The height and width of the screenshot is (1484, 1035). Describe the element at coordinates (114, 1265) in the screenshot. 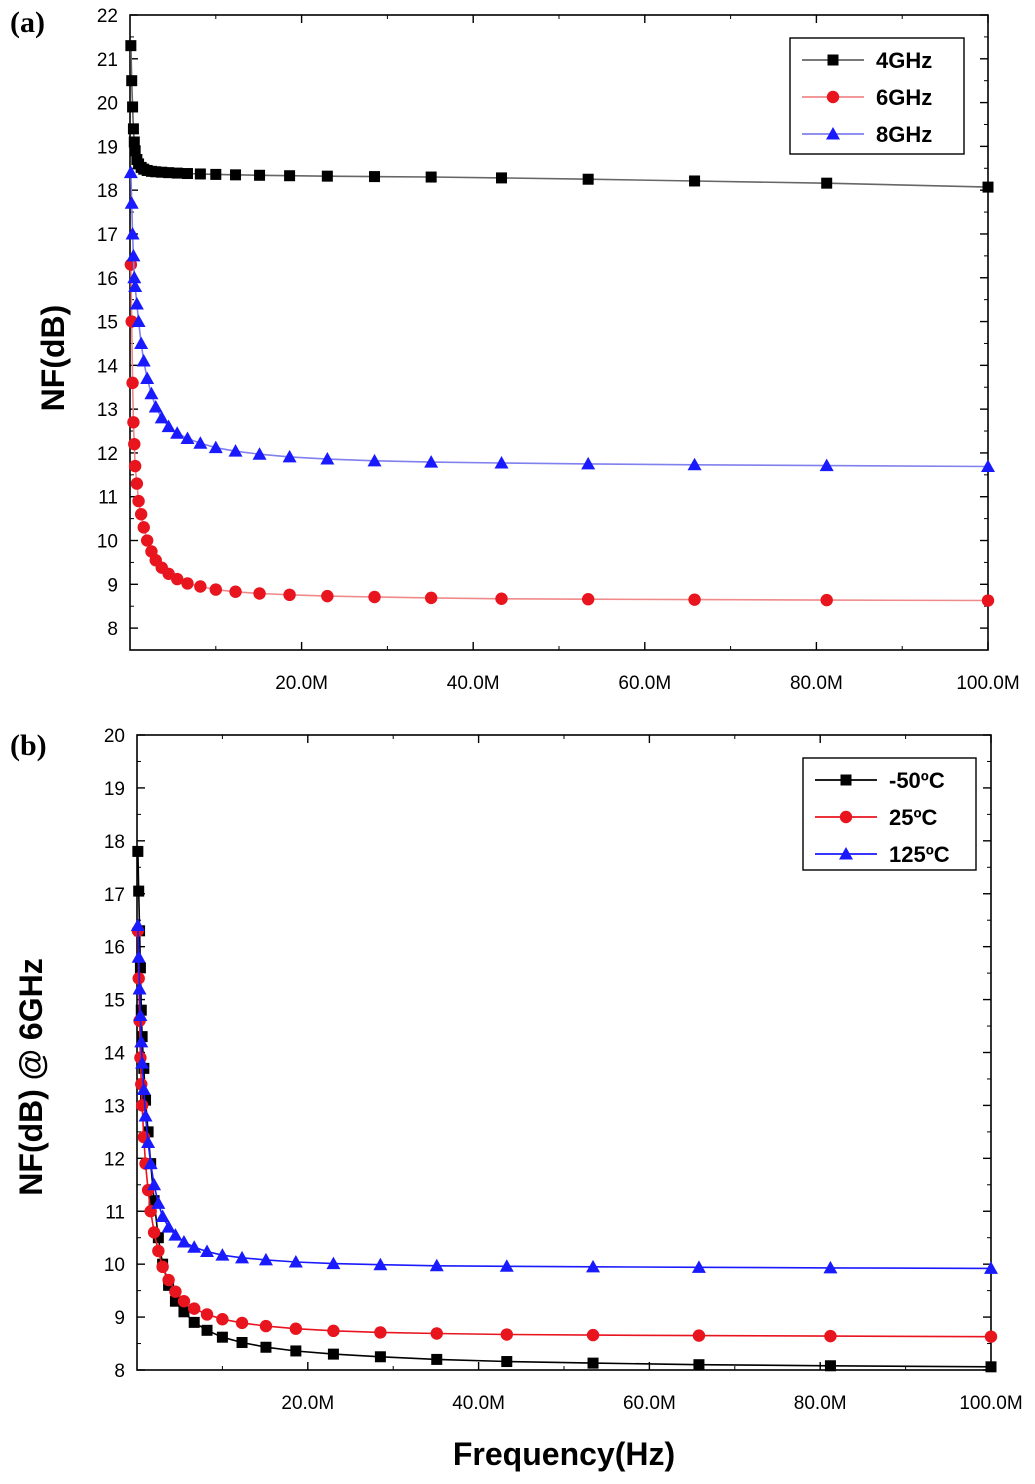

I see `y-tick-label: 10` at that location.